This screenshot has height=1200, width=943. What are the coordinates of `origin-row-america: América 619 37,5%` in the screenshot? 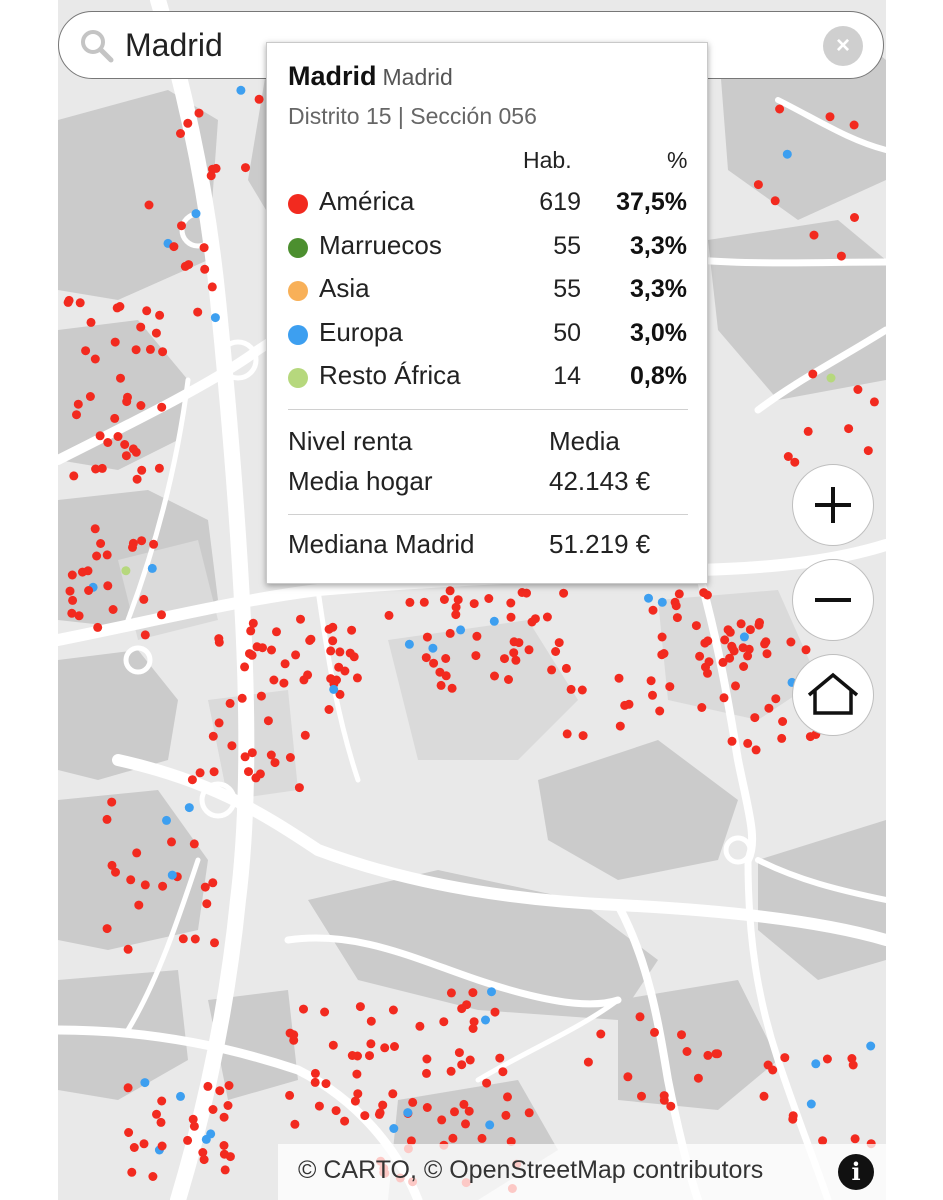 It's located at (487, 204).